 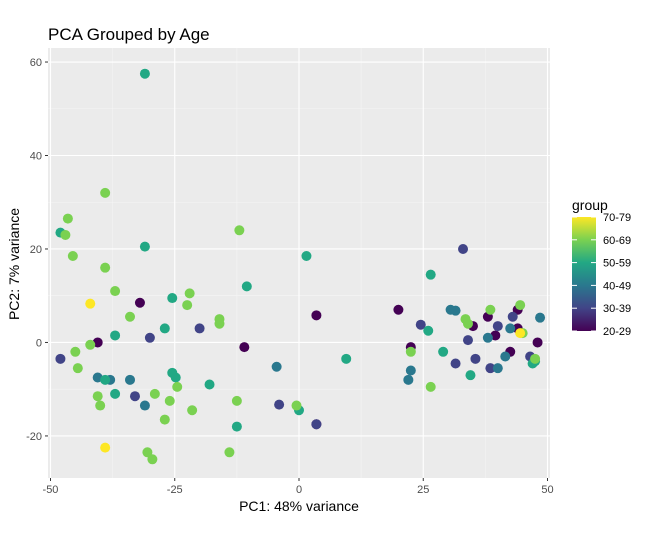 I want to click on legend-label: 30-39, so click(x=617, y=309).